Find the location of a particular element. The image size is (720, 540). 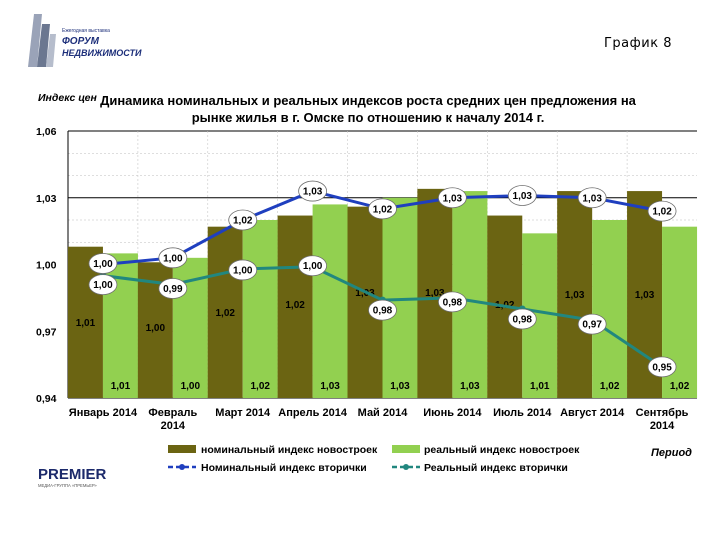

legend-swatch-real-new is located at coordinates (406, 449).